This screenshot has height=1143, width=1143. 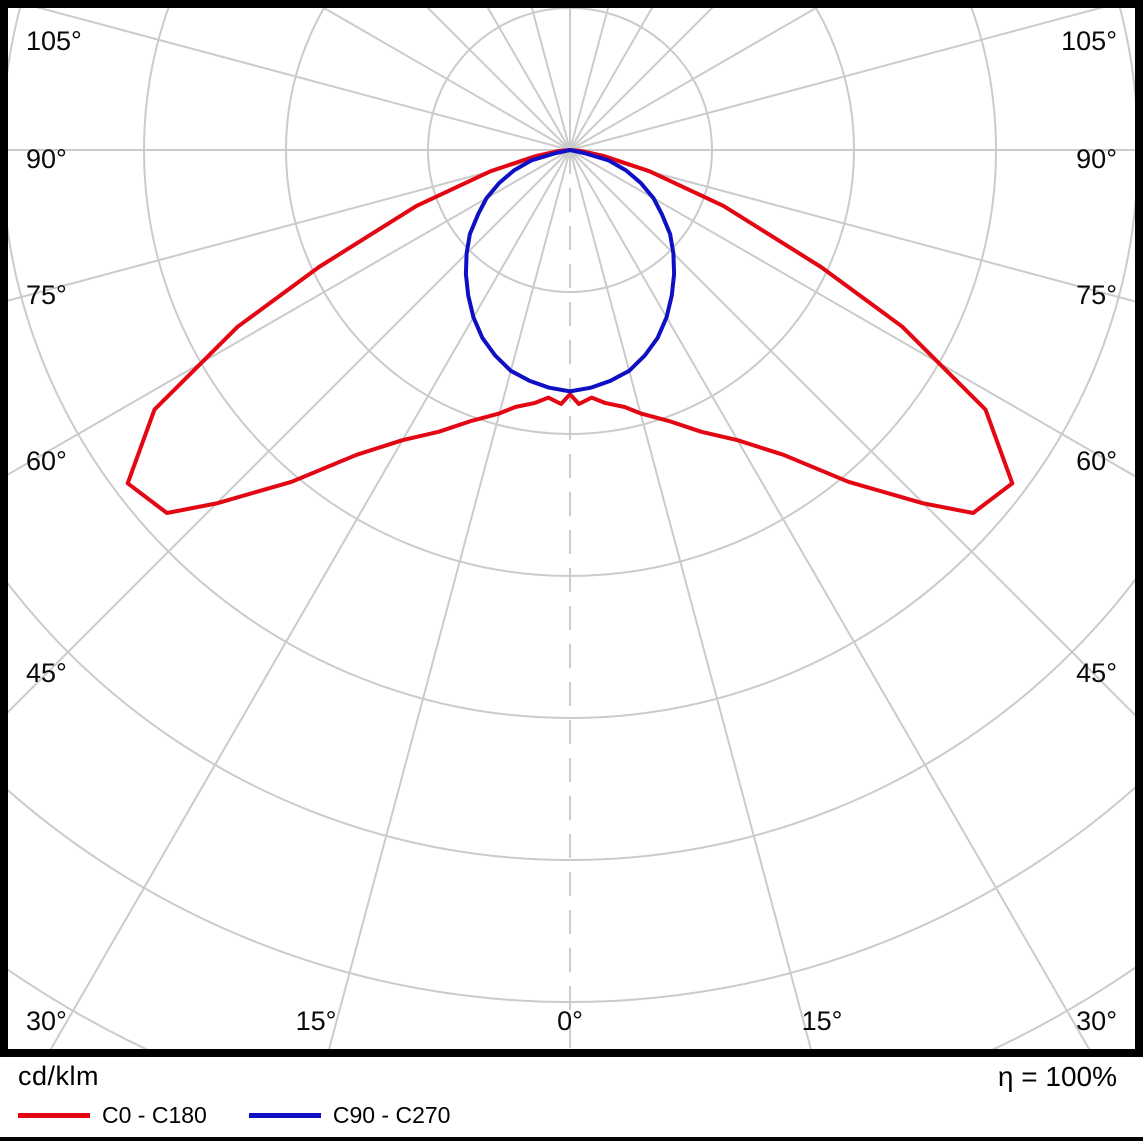 I want to click on legend-swatch-c90-c270, so click(x=284, y=1116).